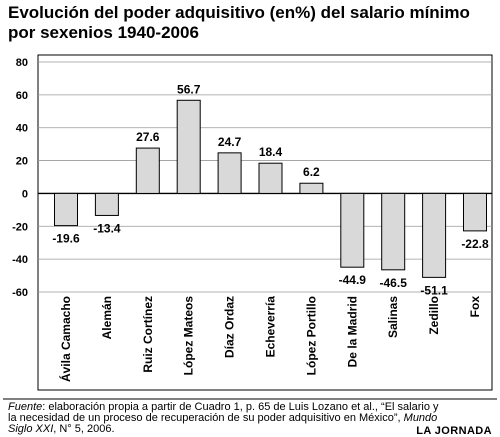 This screenshot has width=500, height=437. I want to click on y-tick-label: 40, so click(22, 129).